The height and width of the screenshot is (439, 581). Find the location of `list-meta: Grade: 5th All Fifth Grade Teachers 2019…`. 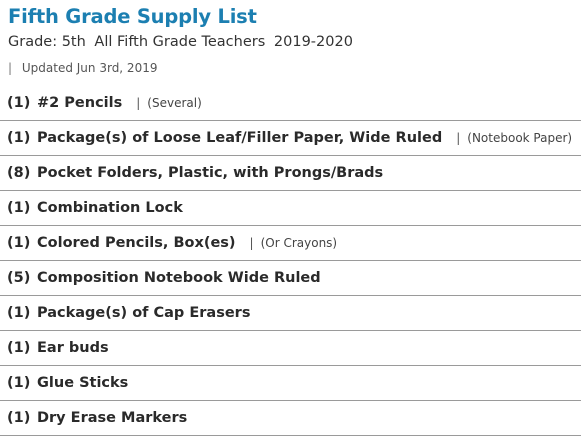

list-meta: Grade: 5th All Fifth Grade Teachers 2019… is located at coordinates (182, 42).